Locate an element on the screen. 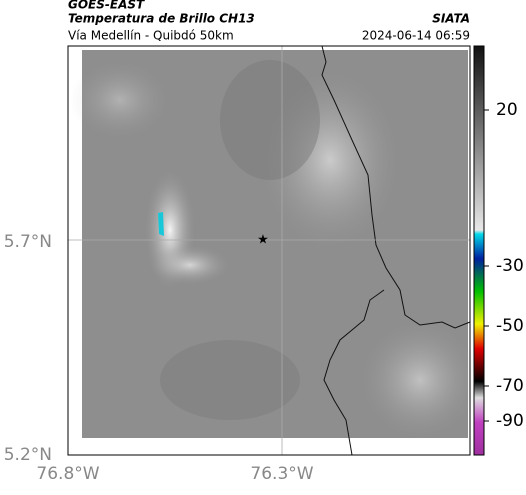  timestamp: 2024-06-14 06:59 is located at coordinates (416, 36).